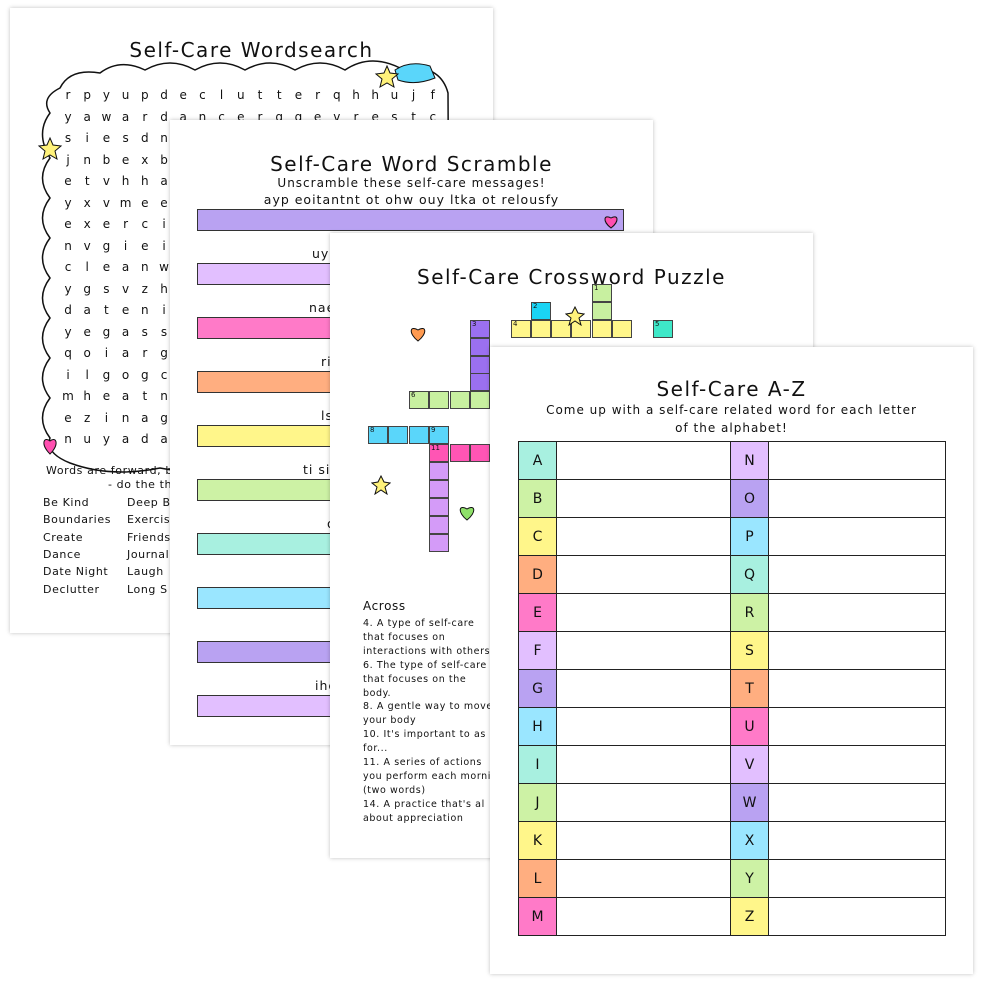 This screenshot has width=990, height=990. What do you see at coordinates (419, 623) in the screenshot?
I see `clue-line: 4. A type of self-care` at bounding box center [419, 623].